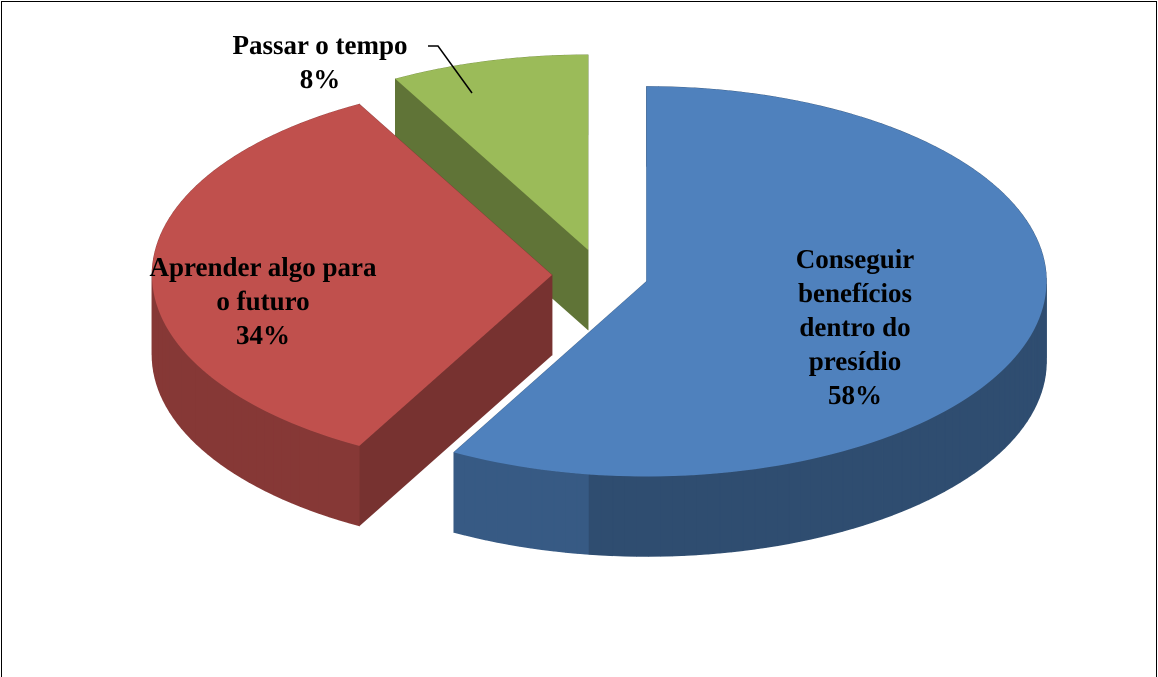  What do you see at coordinates (855, 310) in the screenshot?
I see `category-label: Conseguir benefícios dentro do presídio` at bounding box center [855, 310].